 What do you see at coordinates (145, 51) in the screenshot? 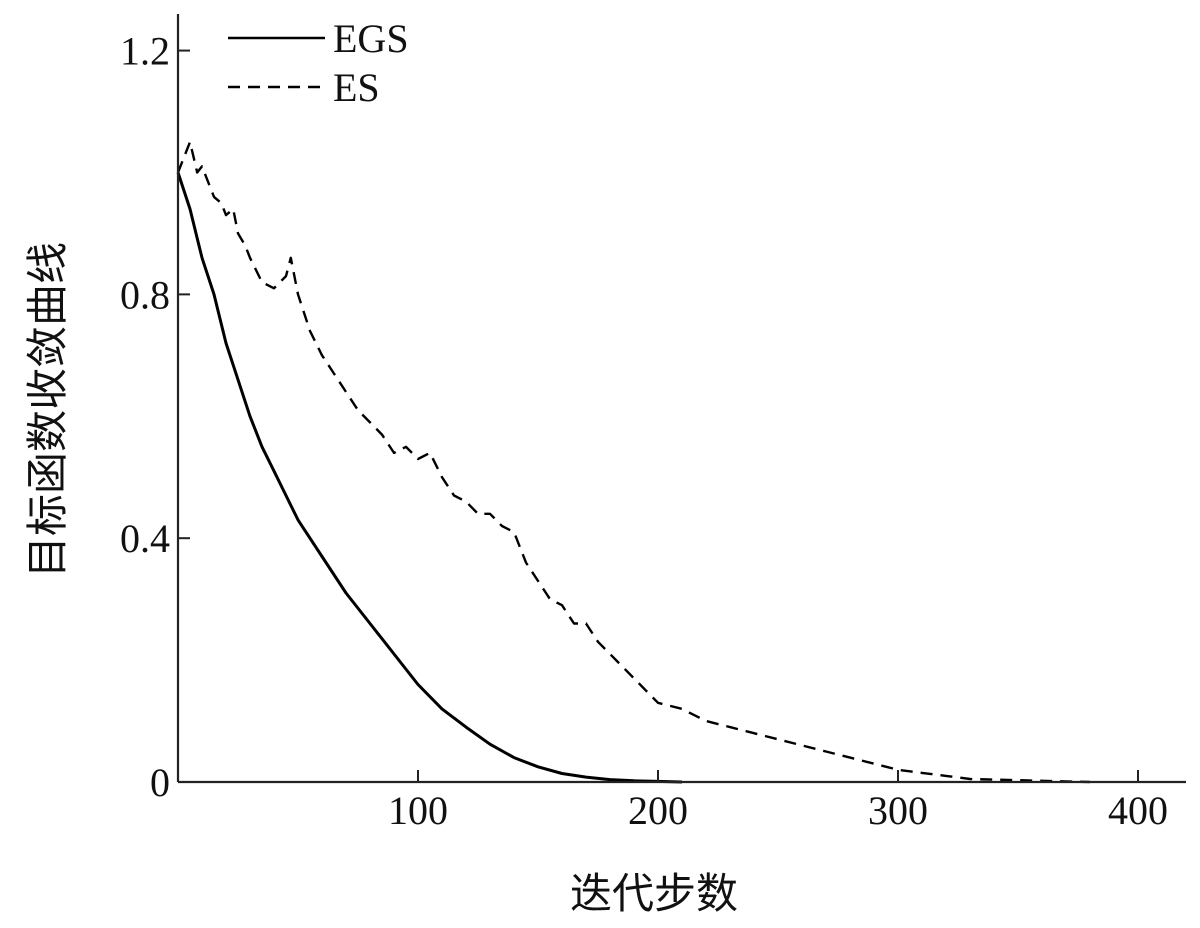
I see `y-tick-label: 1.2` at bounding box center [145, 51].